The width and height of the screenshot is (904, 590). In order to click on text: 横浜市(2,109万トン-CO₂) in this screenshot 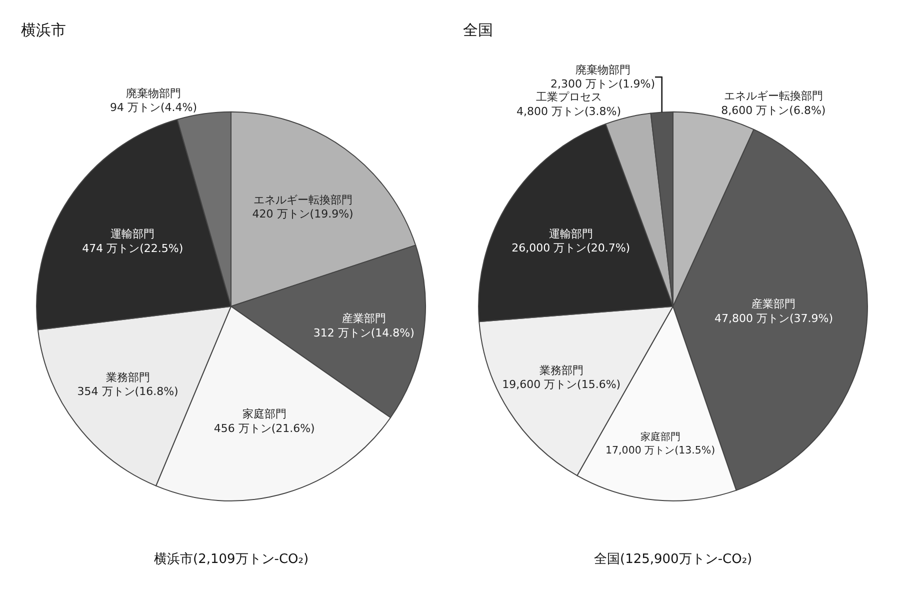, I will do `click(231, 559)`.